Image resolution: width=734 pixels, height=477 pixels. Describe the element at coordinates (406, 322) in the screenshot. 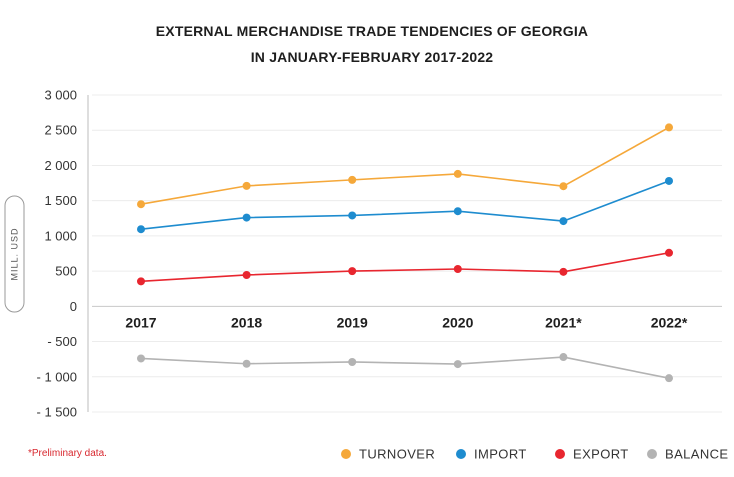

I see `x-axis: 2017 2018 2019 2020 2021* 2022*` at that location.